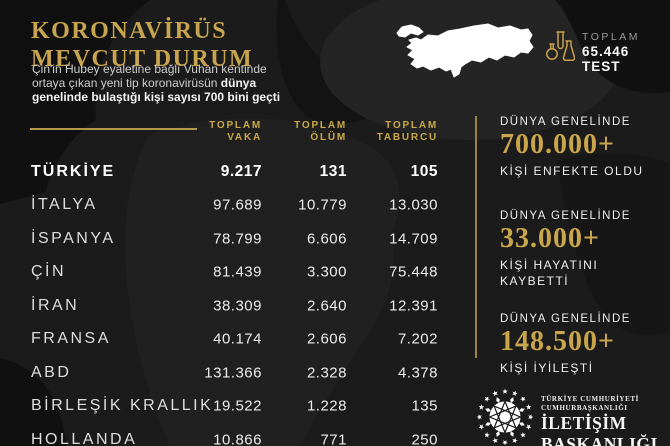 This screenshot has width=670, height=446. What do you see at coordinates (505, 417) in the screenshot?
I see `presidency-emblem-icon` at bounding box center [505, 417].